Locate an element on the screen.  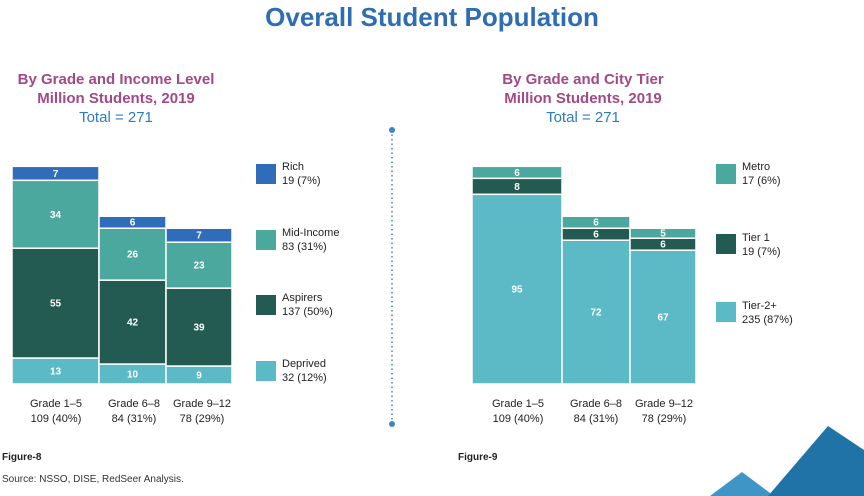
data-label: 95 is located at coordinates (517, 290).